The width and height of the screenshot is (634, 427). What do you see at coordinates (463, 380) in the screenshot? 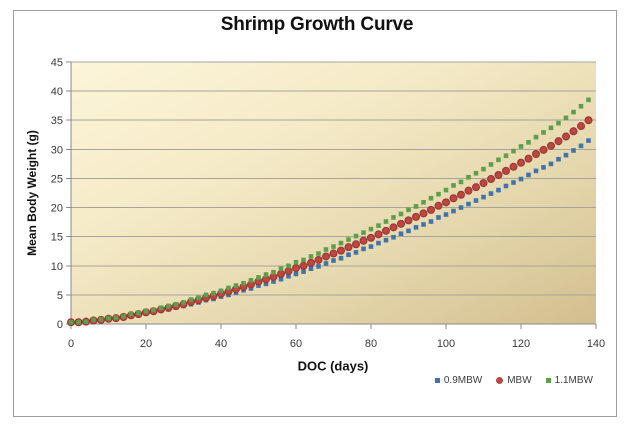
I see `legend-label: 0.9MBW` at bounding box center [463, 380].